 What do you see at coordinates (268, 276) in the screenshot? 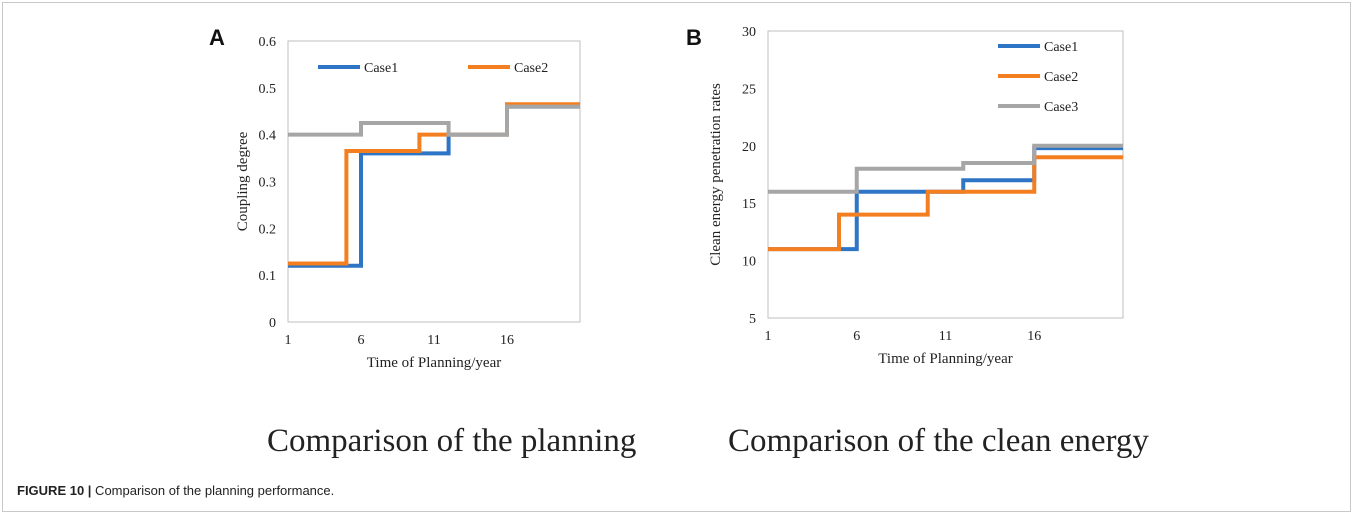
I see `y-tick-label: 0.1` at bounding box center [268, 276].